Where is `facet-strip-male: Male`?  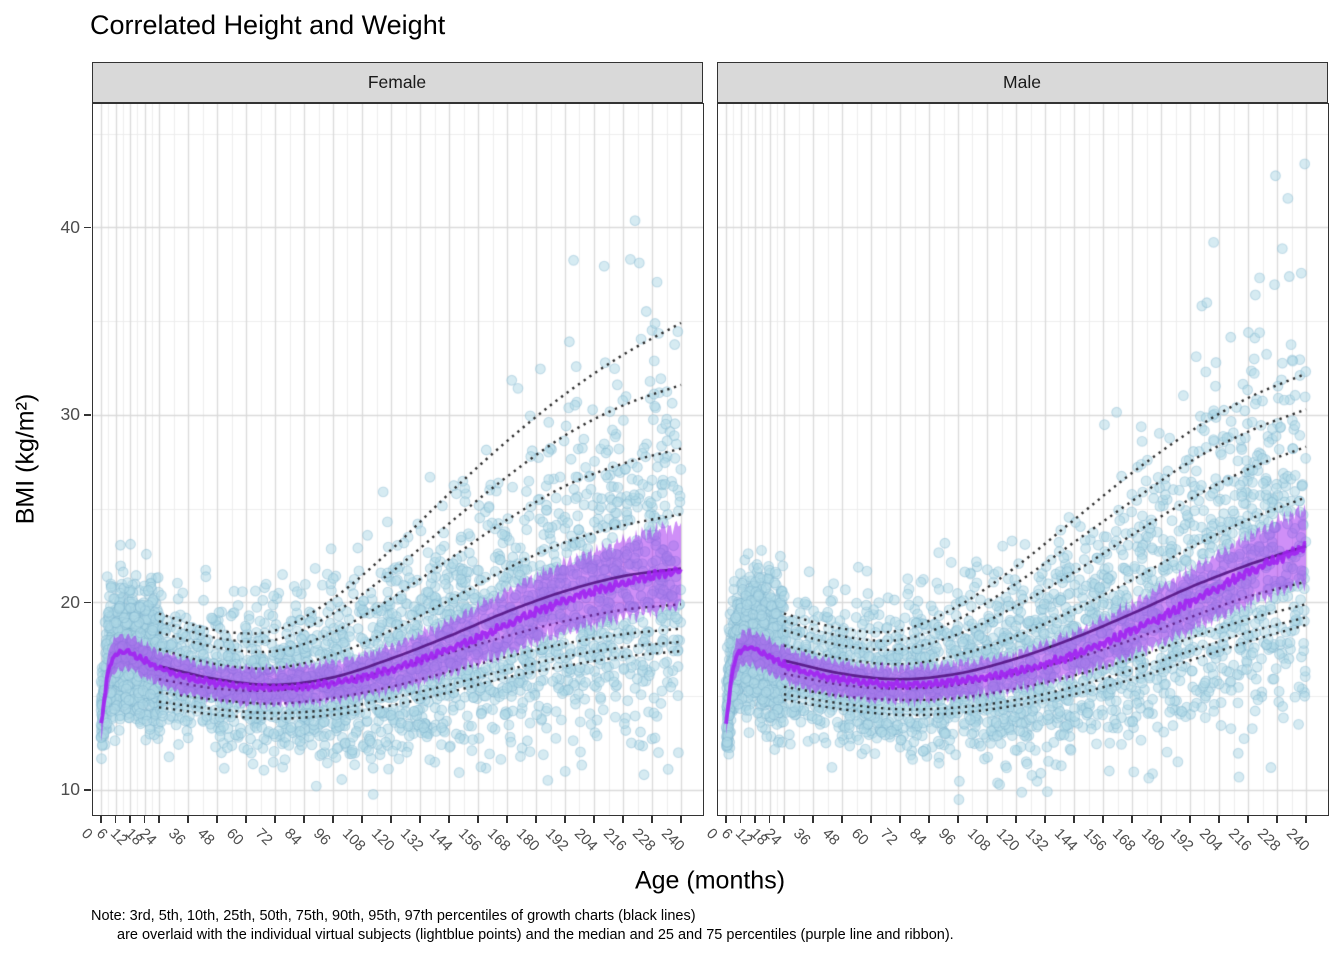
facet-strip-male: Male is located at coordinates (1022, 82).